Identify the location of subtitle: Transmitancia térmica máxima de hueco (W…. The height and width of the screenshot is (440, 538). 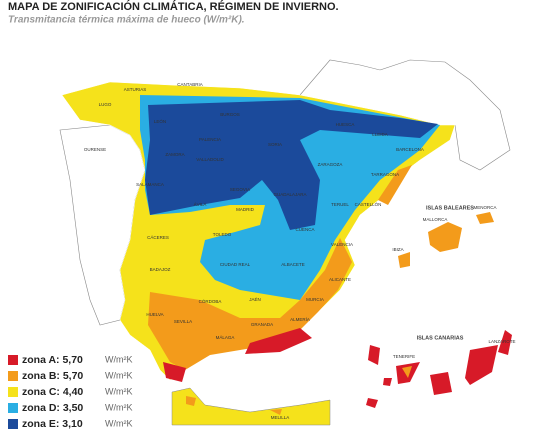
(126, 20).